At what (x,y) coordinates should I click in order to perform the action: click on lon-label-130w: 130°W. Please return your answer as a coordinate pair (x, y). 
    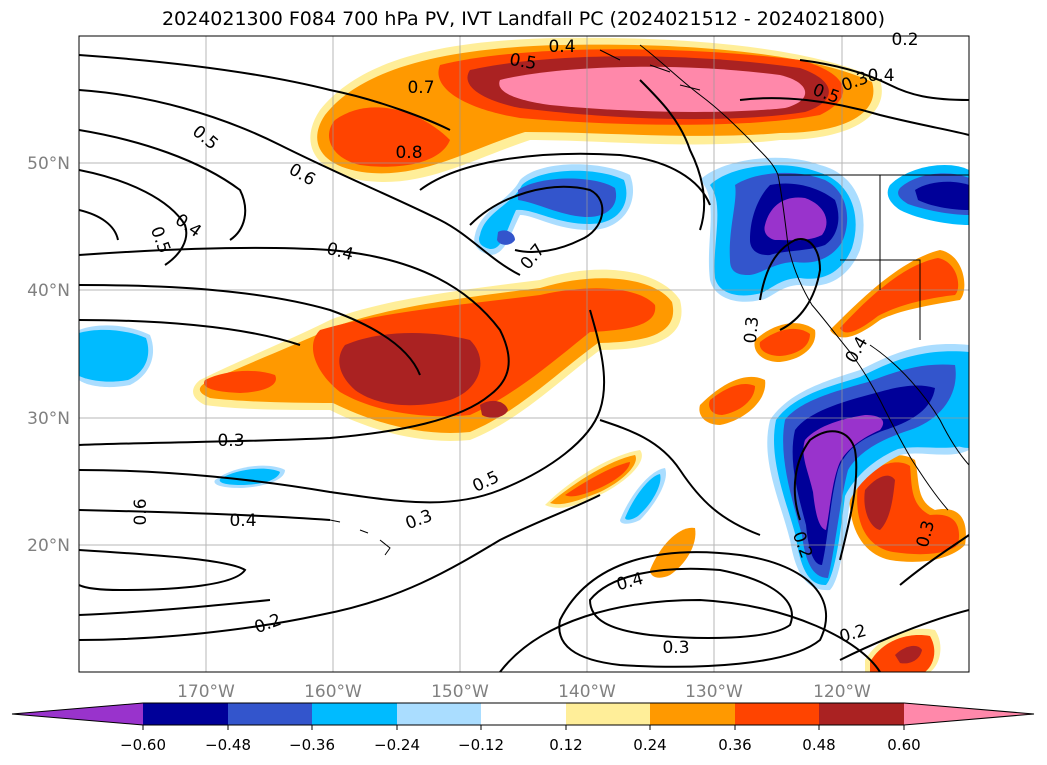
    Looking at the image, I should click on (714, 692).